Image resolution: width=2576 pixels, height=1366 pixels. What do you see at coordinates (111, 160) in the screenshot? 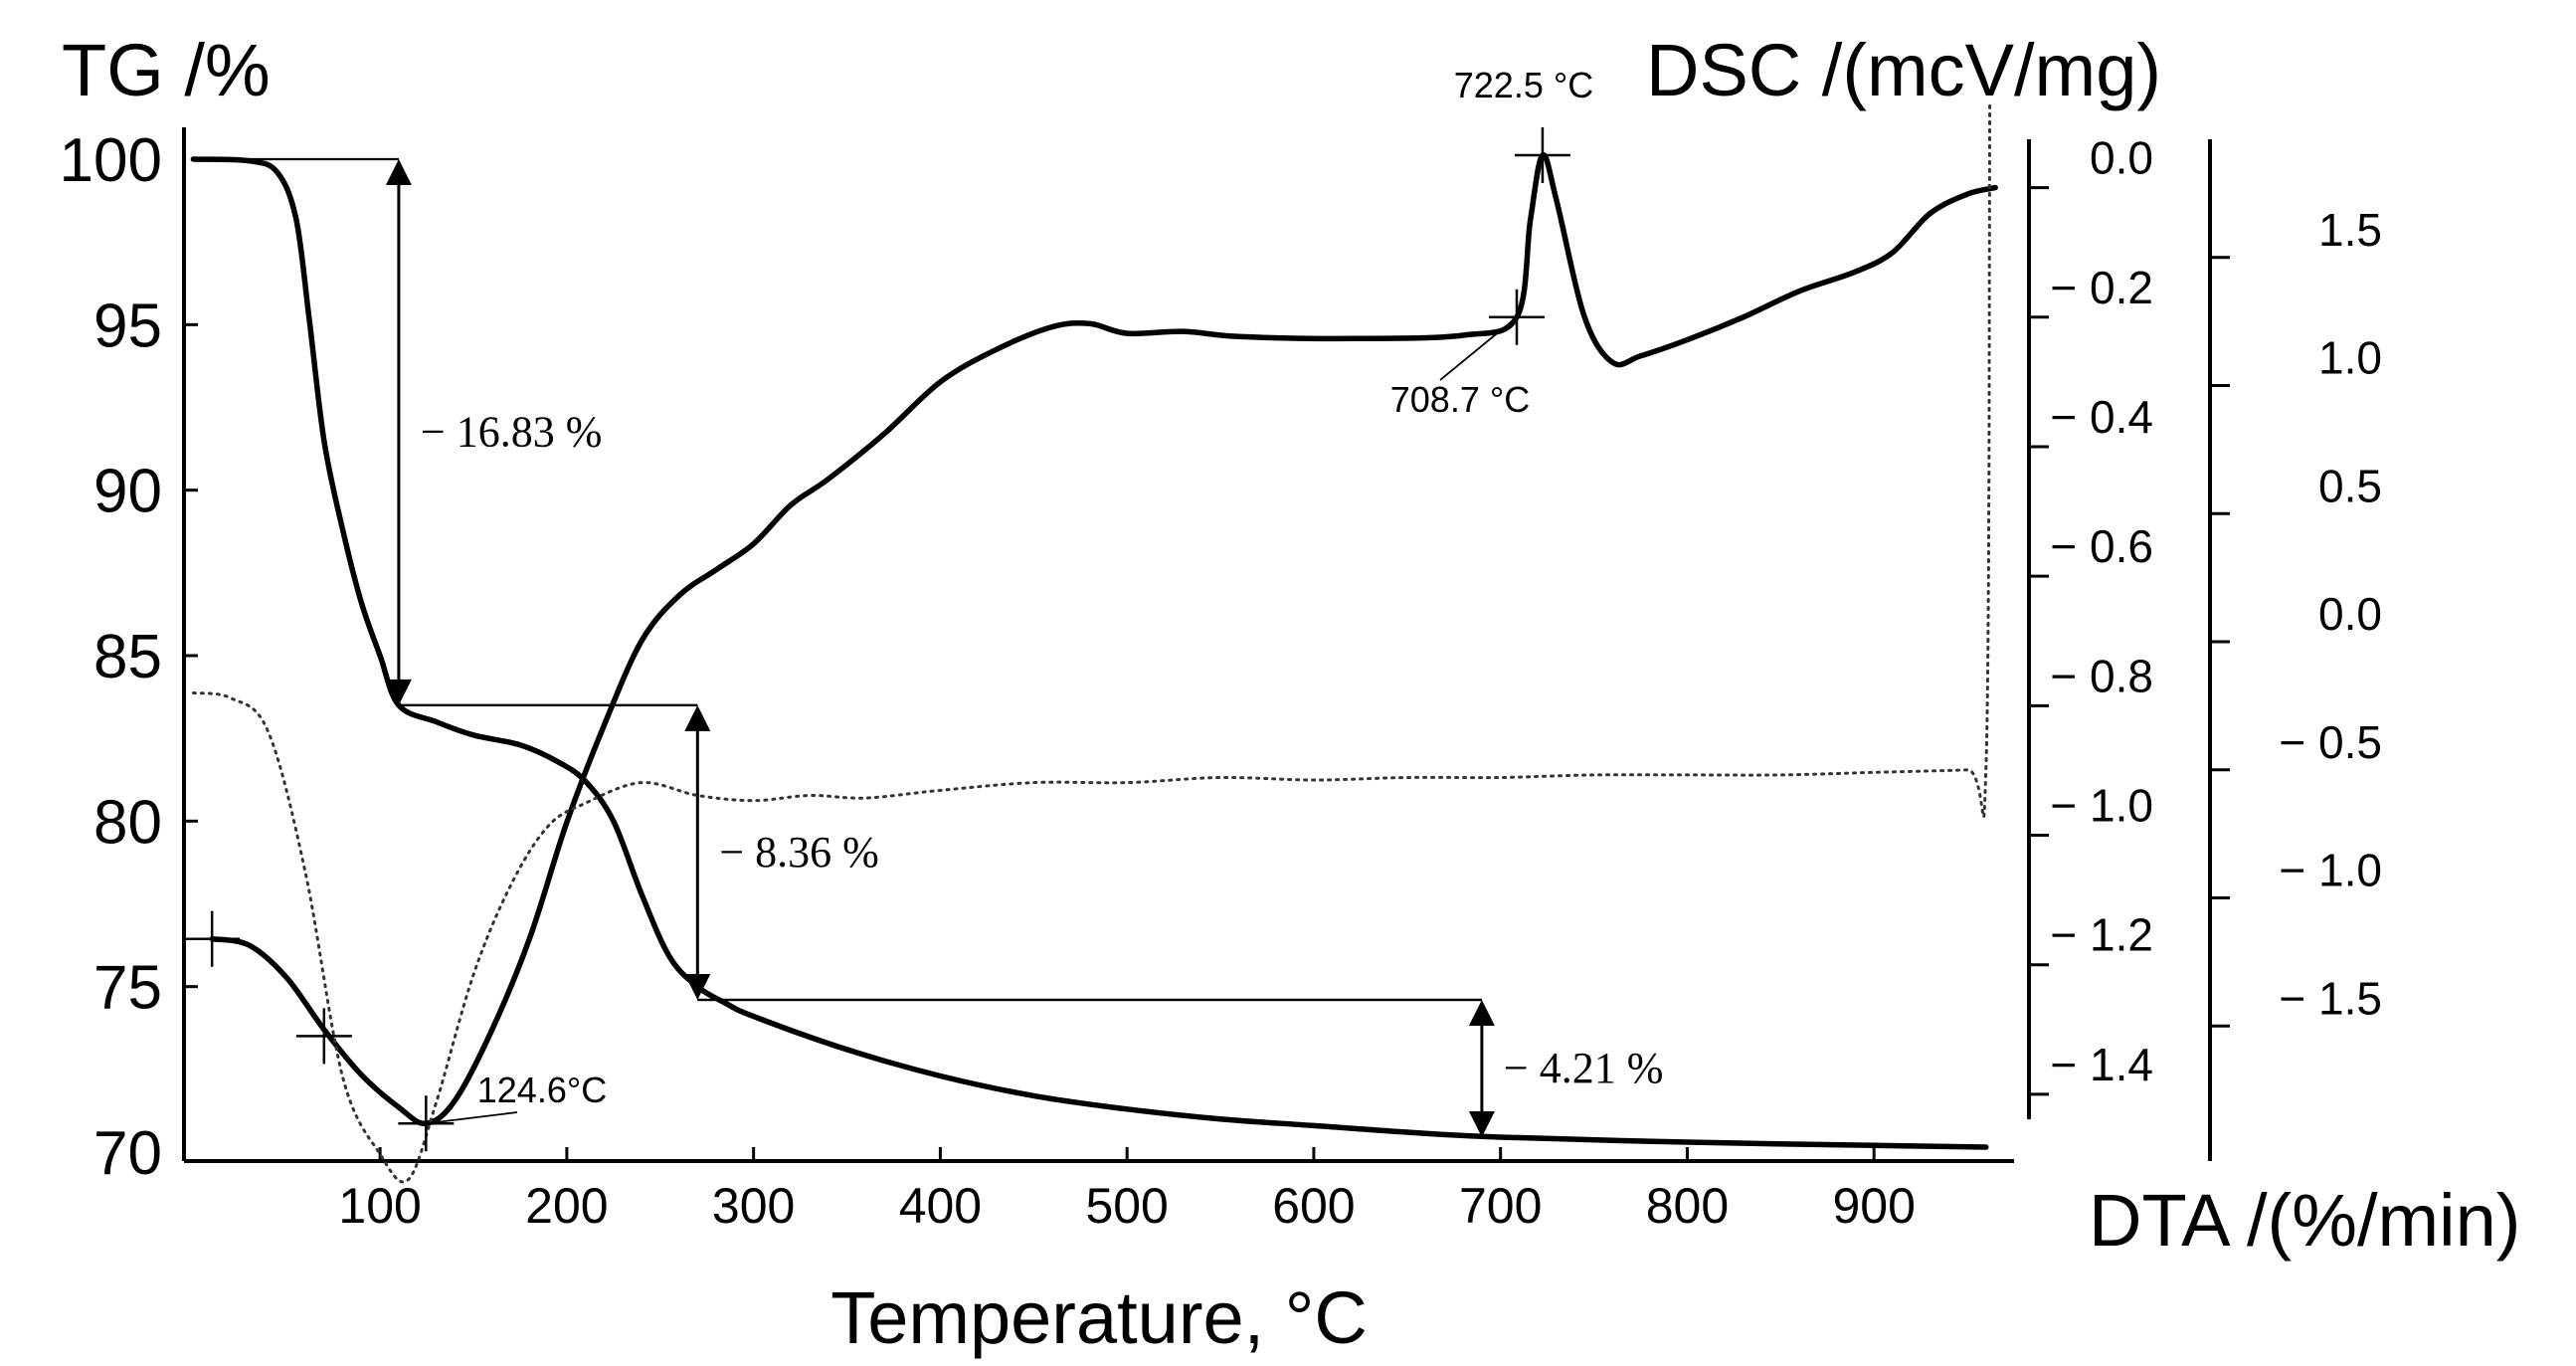
I see `tg-tick-label: 100` at bounding box center [111, 160].